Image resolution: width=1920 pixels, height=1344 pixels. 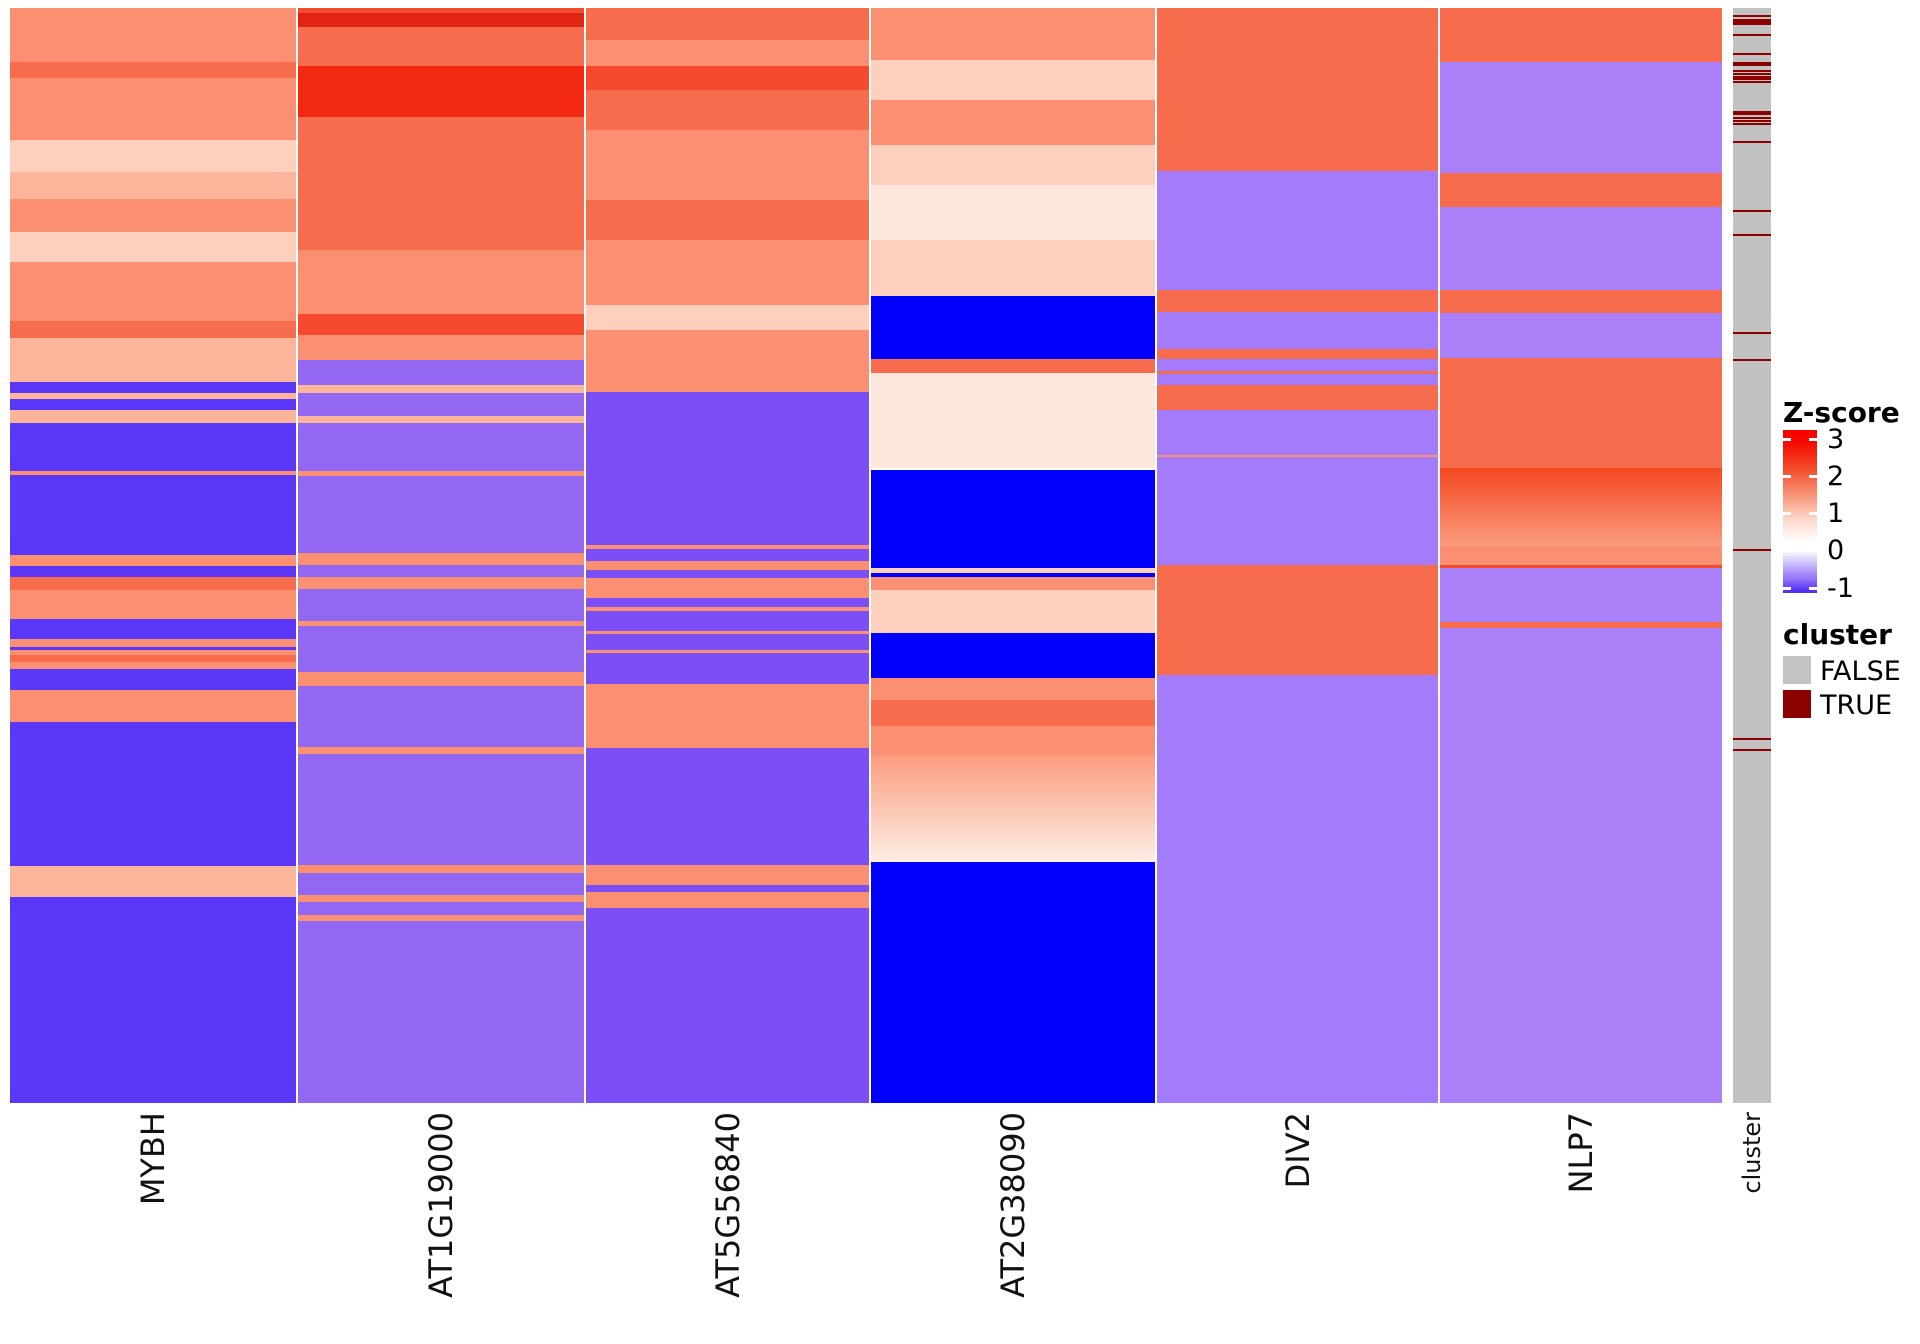 What do you see at coordinates (1297, 555) in the screenshot?
I see `heatmap-column-DIV2` at bounding box center [1297, 555].